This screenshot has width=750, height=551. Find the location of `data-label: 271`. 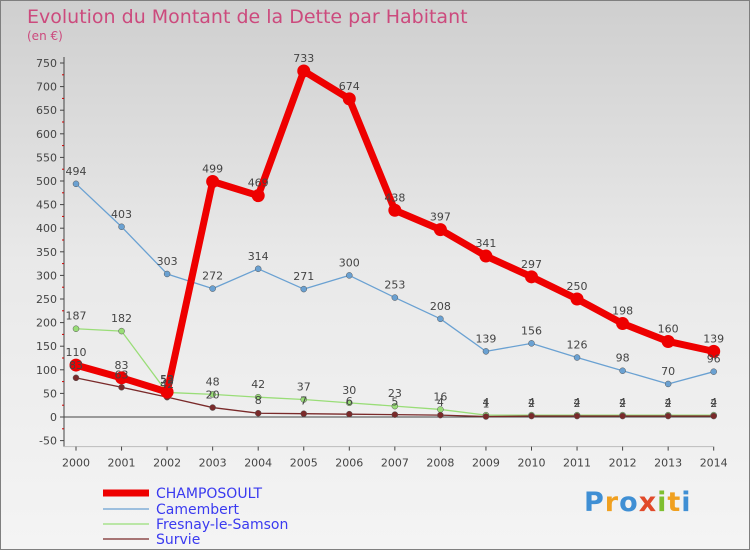

data-label: 271 is located at coordinates (303, 276).